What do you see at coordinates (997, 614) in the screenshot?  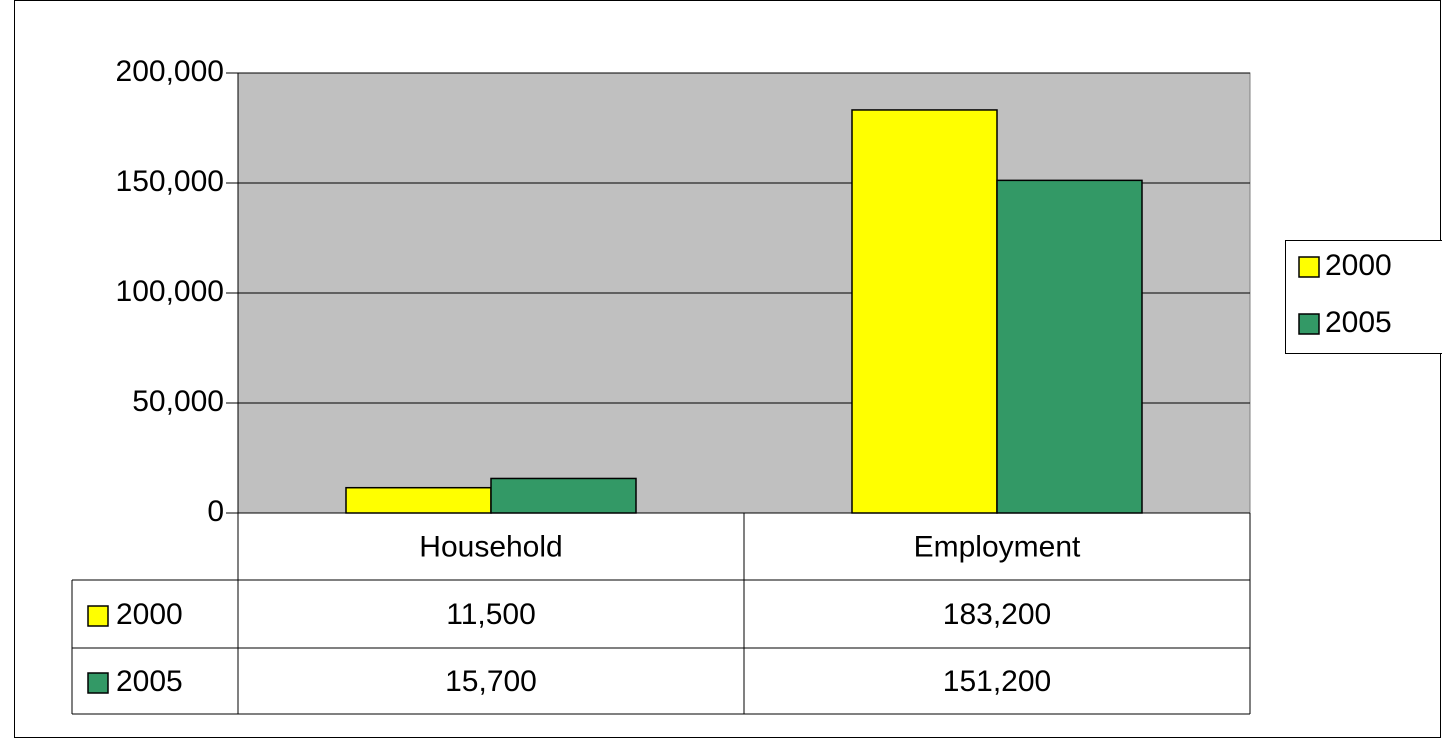 I see `data-label: 183,200` at bounding box center [997, 614].